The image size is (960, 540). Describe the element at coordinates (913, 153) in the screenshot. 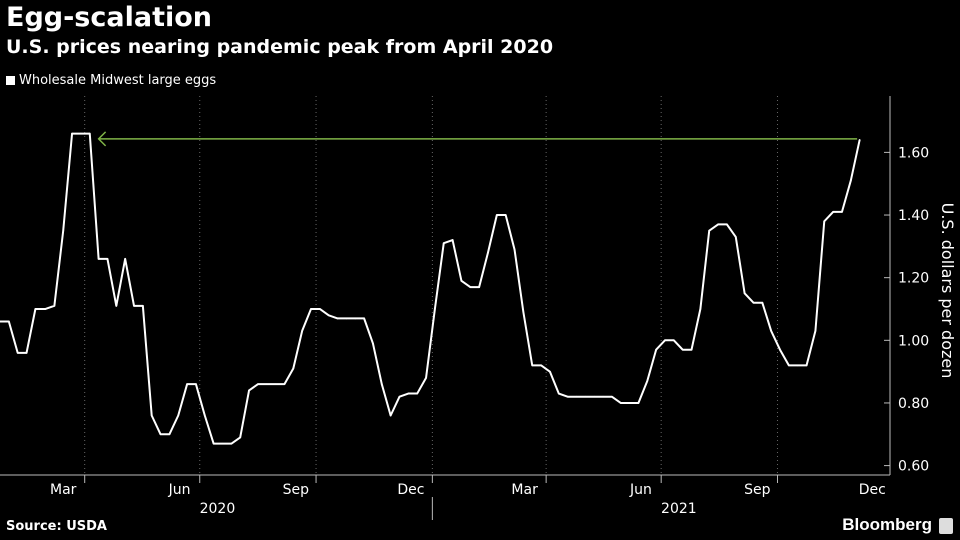

I see `y-tick-label: 1.60` at that location.